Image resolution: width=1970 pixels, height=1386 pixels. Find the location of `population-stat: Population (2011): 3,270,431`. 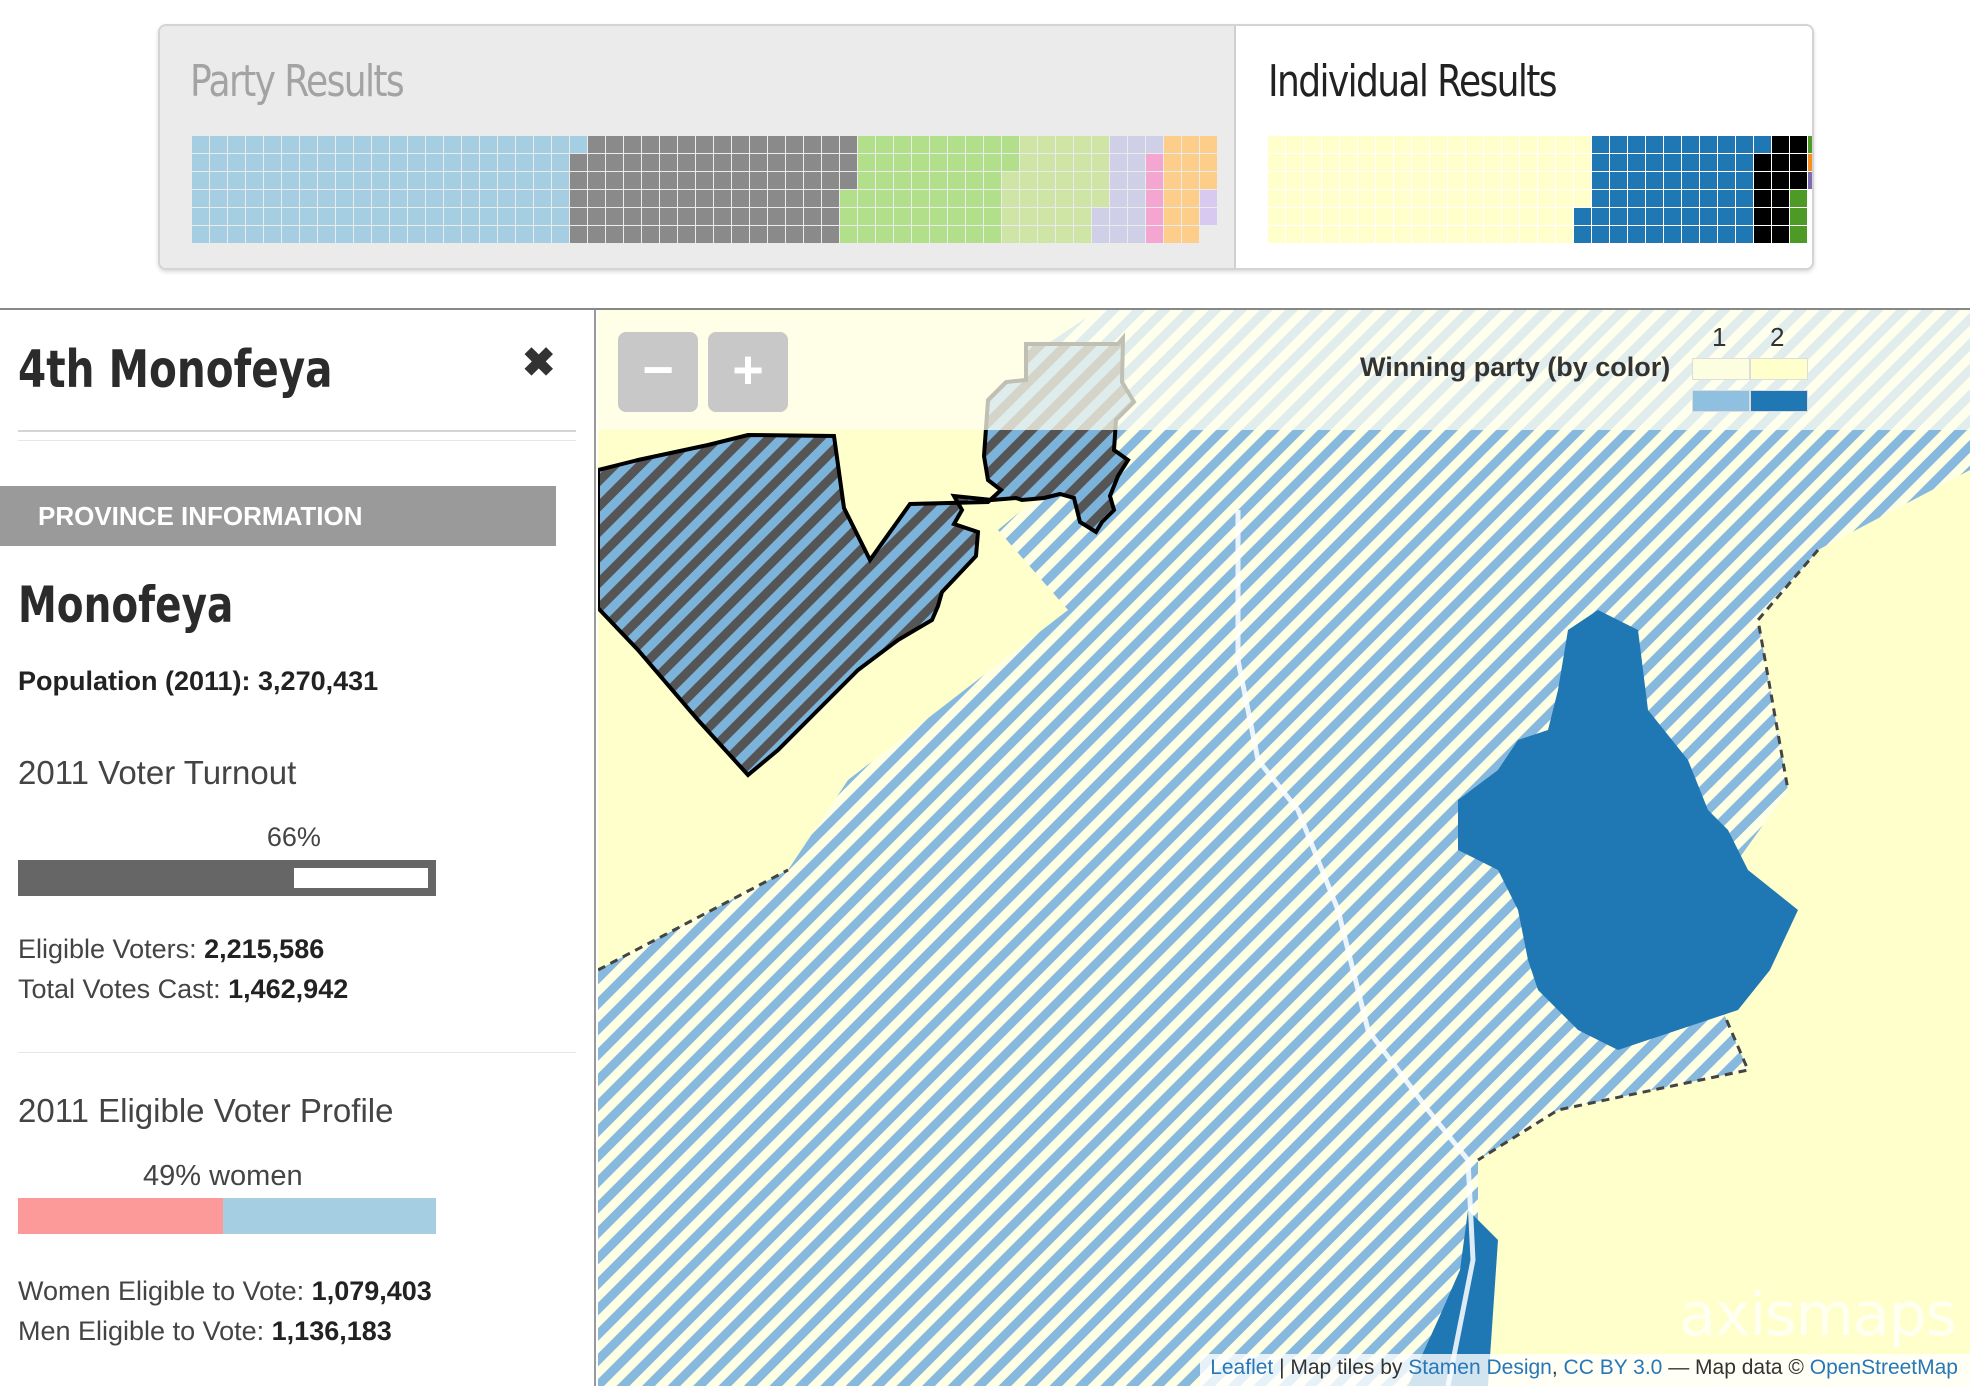

population-stat: Population (2011): 3,270,431 is located at coordinates (198, 681).